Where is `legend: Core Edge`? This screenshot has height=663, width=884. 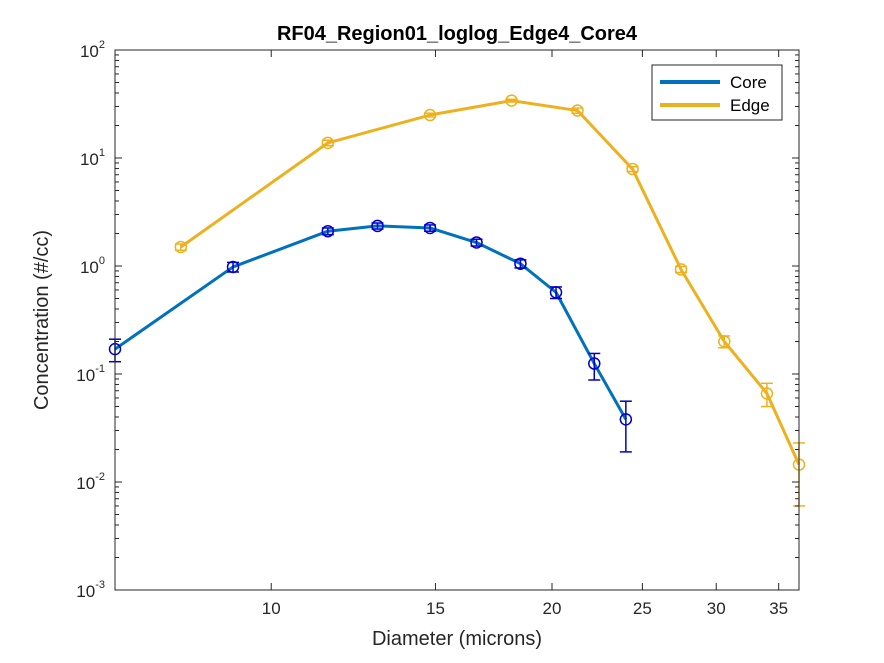 legend: Core Edge is located at coordinates (717, 92).